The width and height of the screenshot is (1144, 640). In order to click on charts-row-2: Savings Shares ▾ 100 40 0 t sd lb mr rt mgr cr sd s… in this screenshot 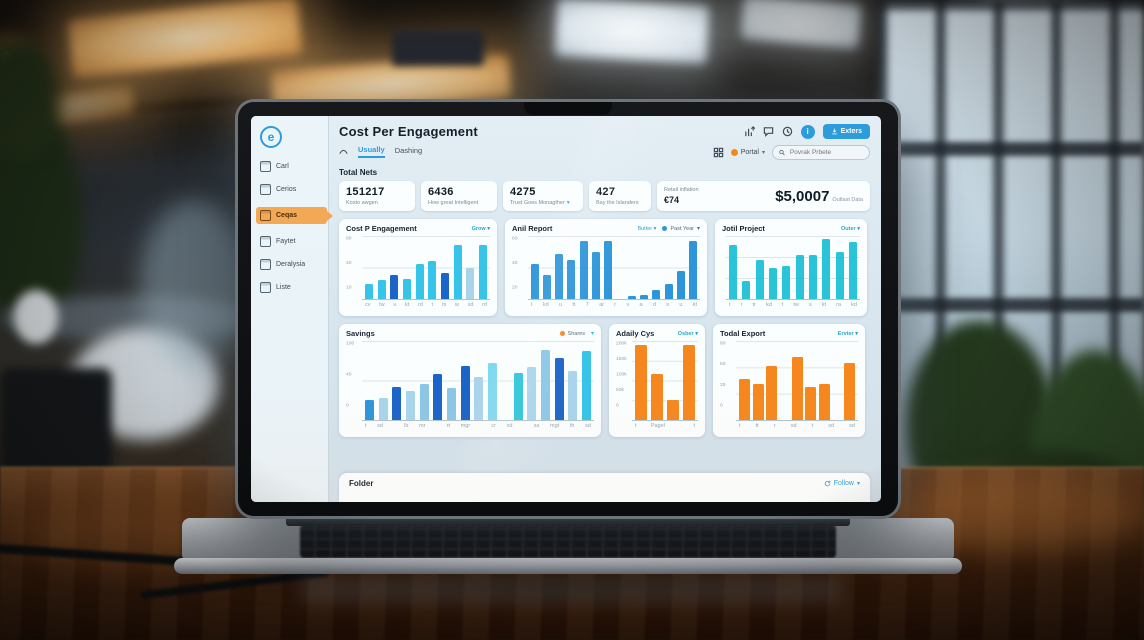, I will do `click(604, 380)`.